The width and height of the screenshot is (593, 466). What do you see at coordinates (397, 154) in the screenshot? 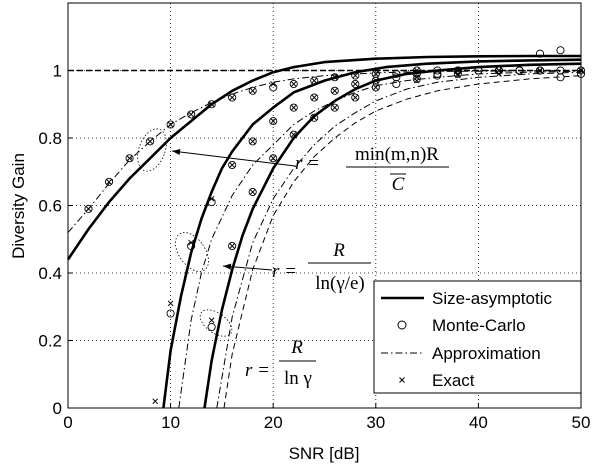
I see `formula-1-numerator: min(m,n)R` at bounding box center [397, 154].